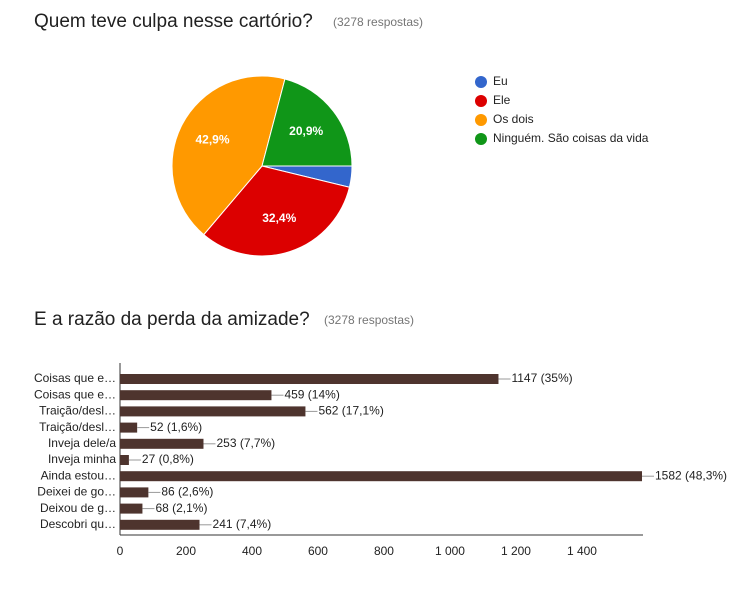 This screenshot has width=755, height=600. I want to click on data-label: 1147 (35%), so click(541, 378).